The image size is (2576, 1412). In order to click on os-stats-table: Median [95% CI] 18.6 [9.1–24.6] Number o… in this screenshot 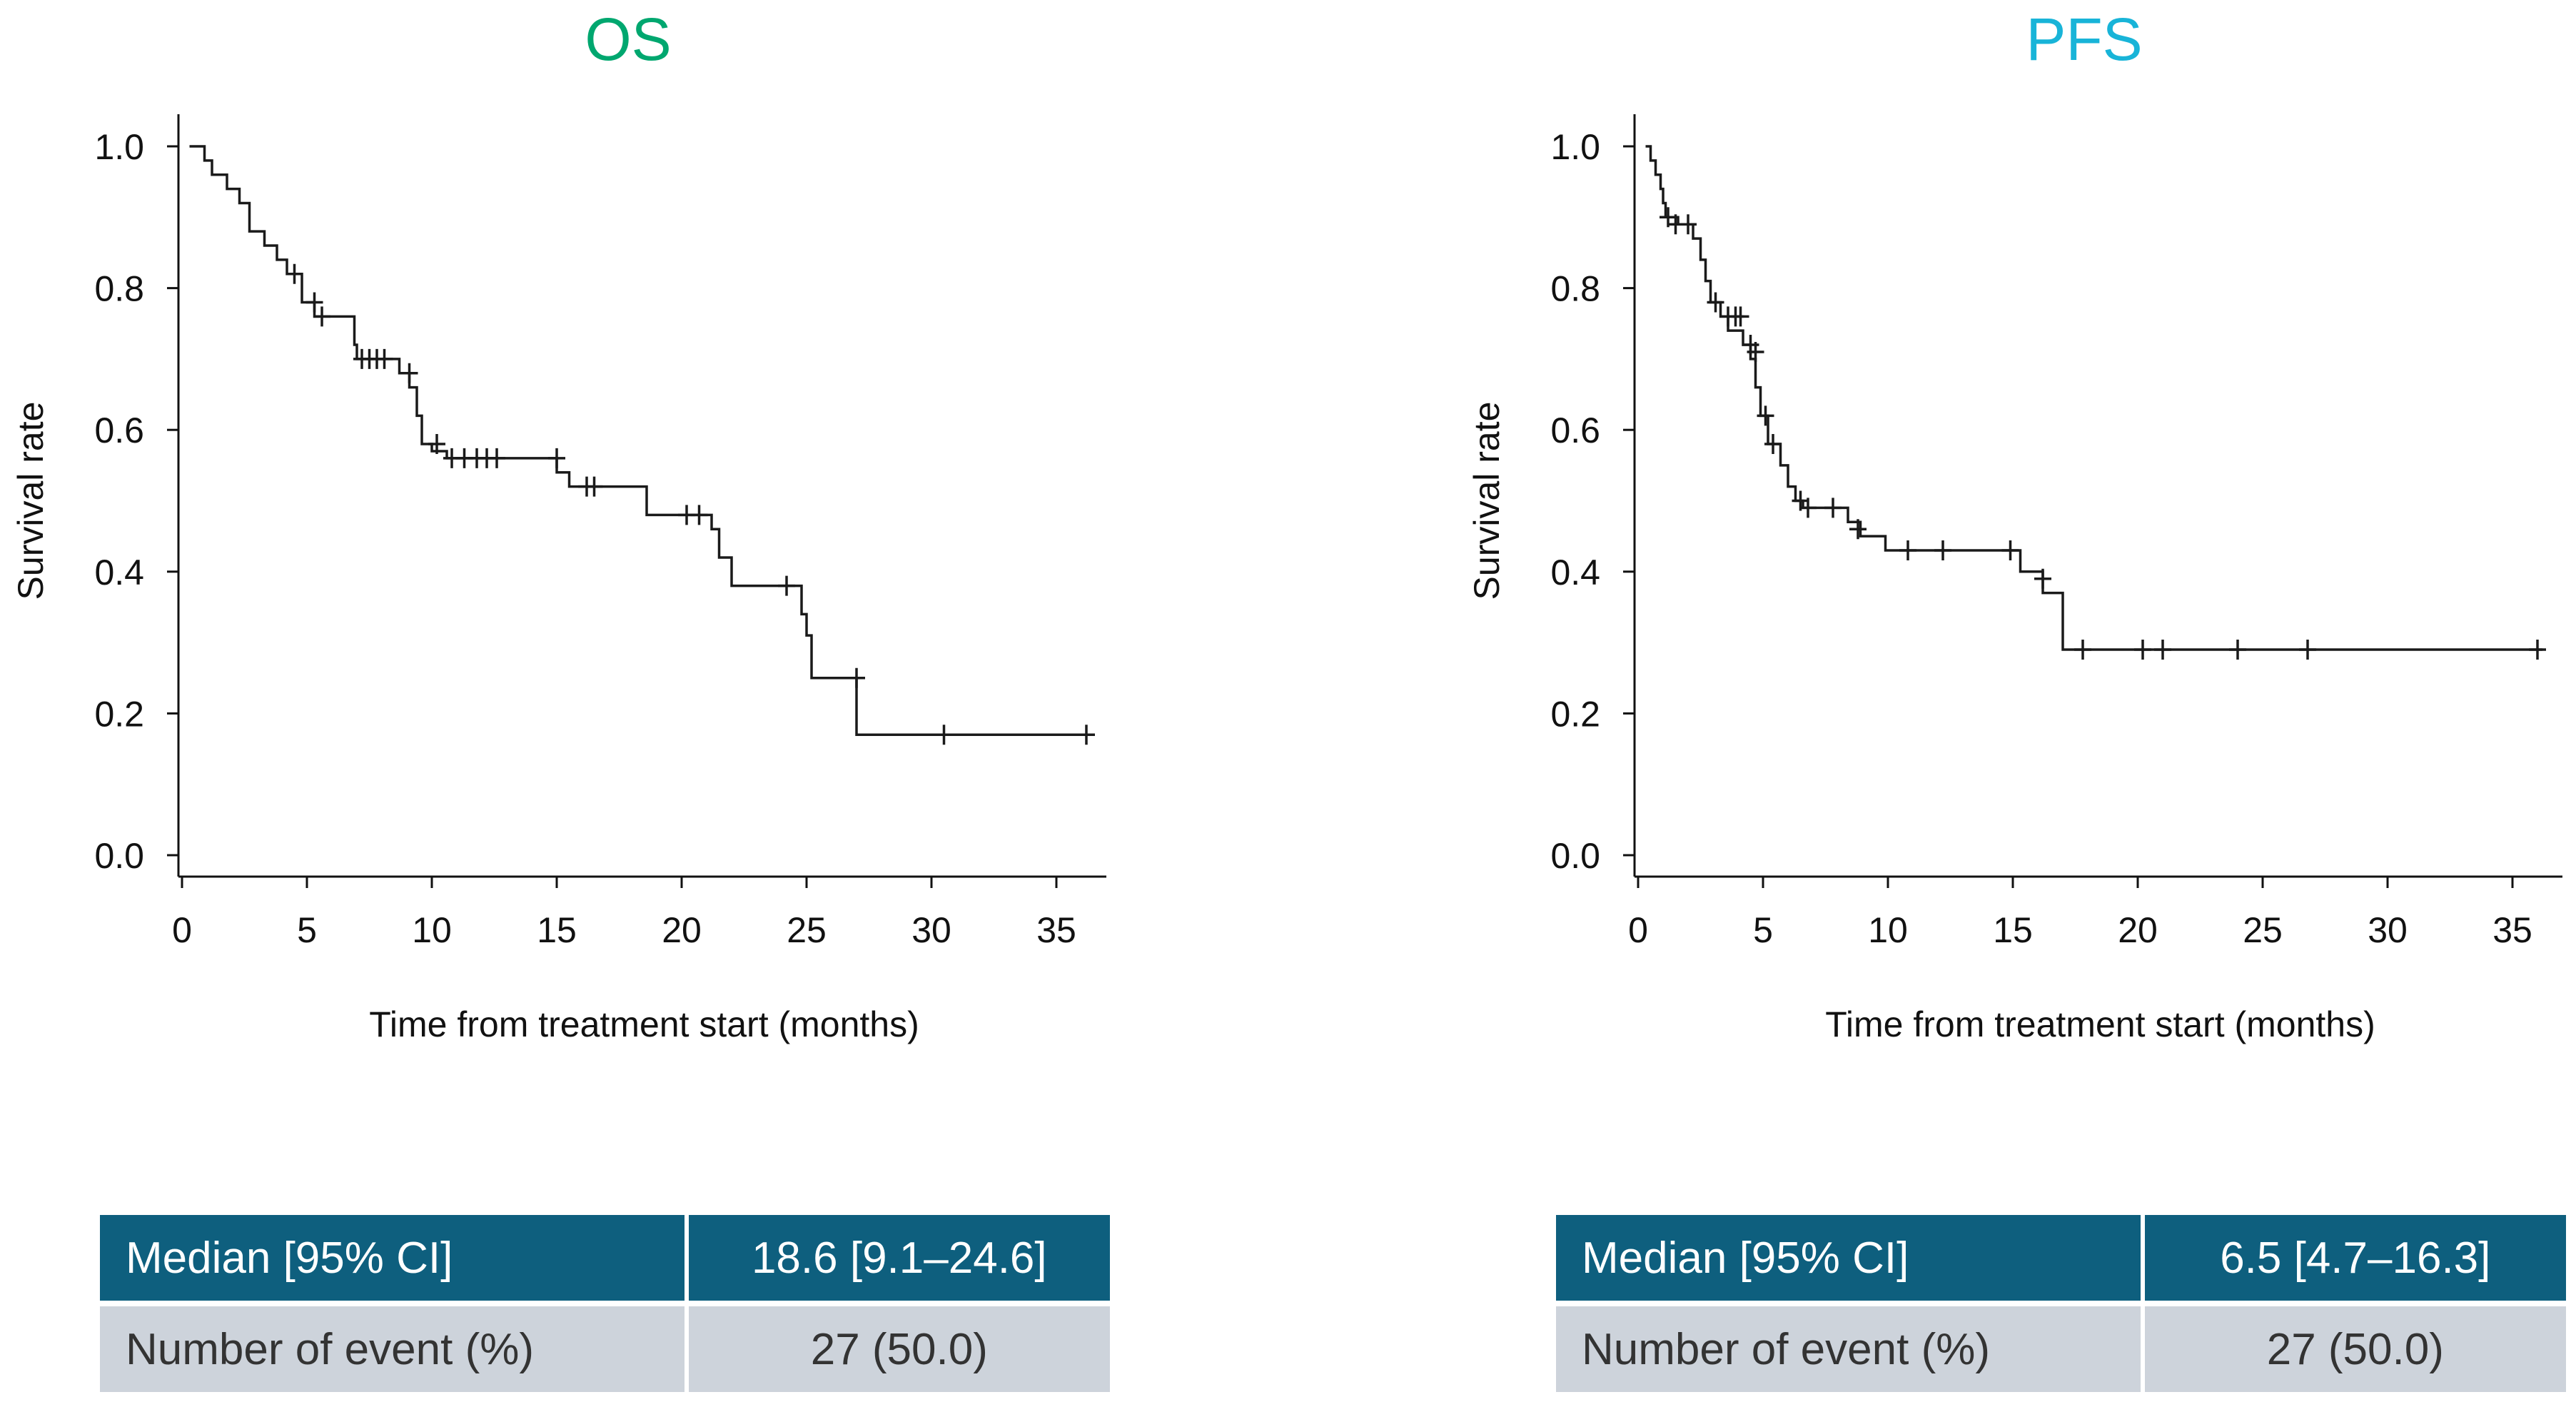, I will do `click(605, 1303)`.